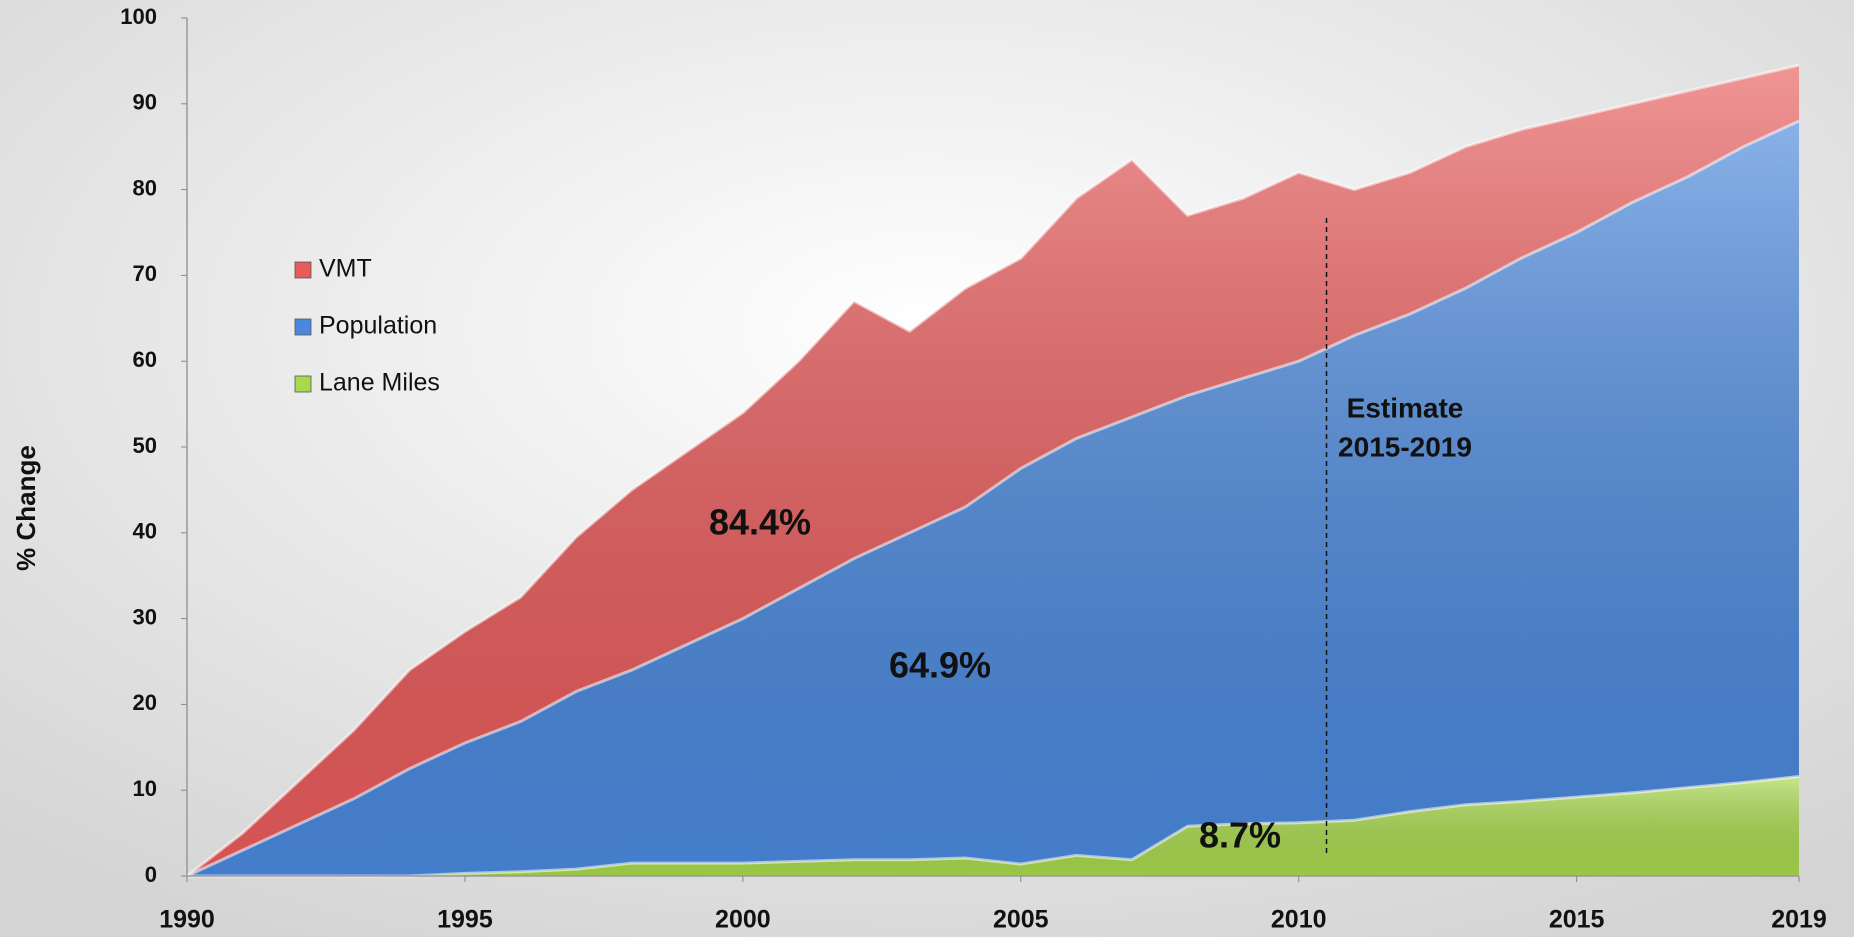 This screenshot has height=937, width=1854. Describe the element at coordinates (1021, 920) in the screenshot. I see `x-tick-label: 2005` at that location.